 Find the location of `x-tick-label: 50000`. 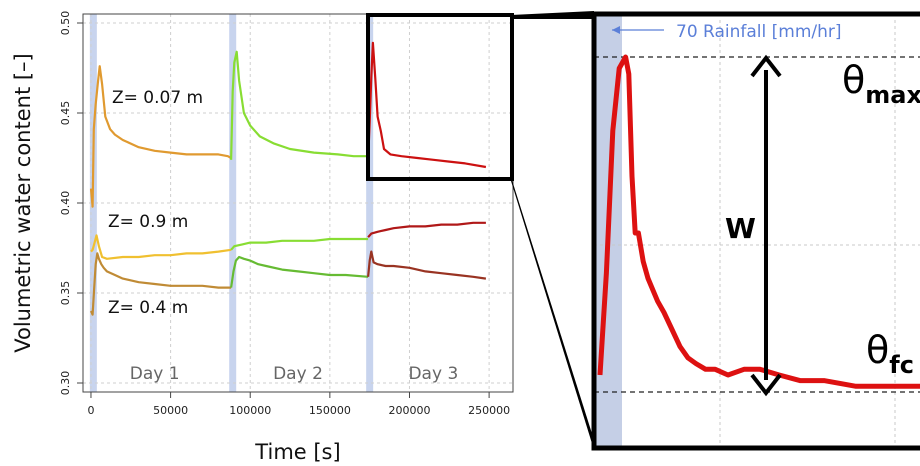

x-tick-label: 50000 is located at coordinates (170, 410).